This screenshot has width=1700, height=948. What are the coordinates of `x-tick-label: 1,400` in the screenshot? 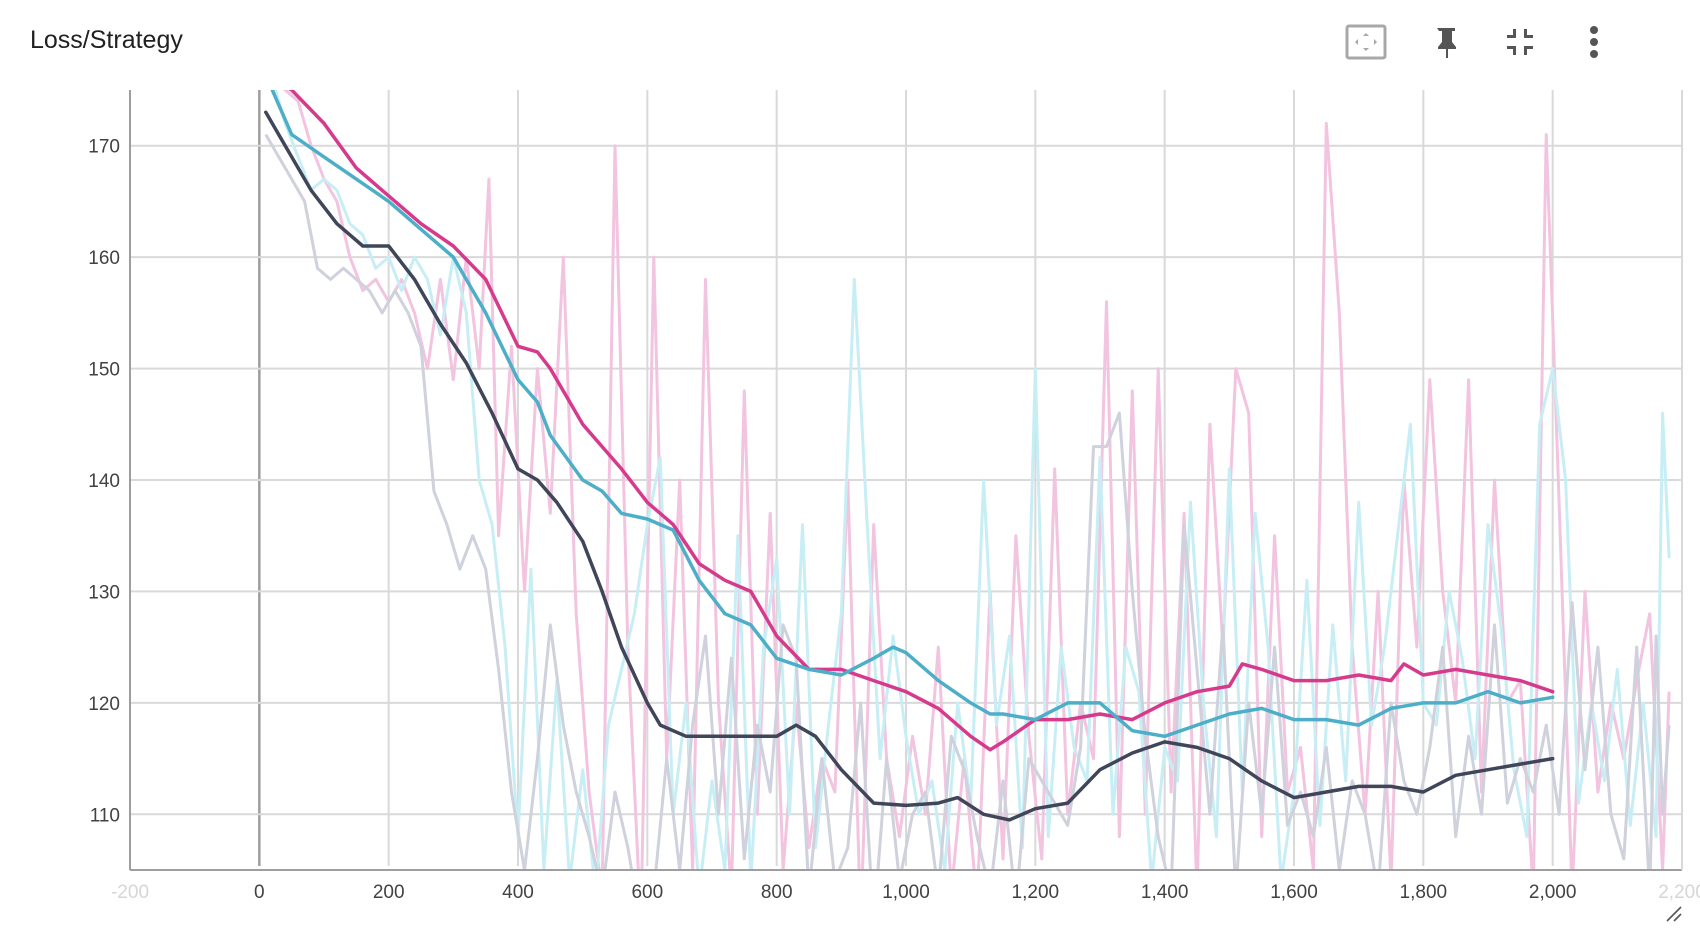 It's located at (1165, 892).